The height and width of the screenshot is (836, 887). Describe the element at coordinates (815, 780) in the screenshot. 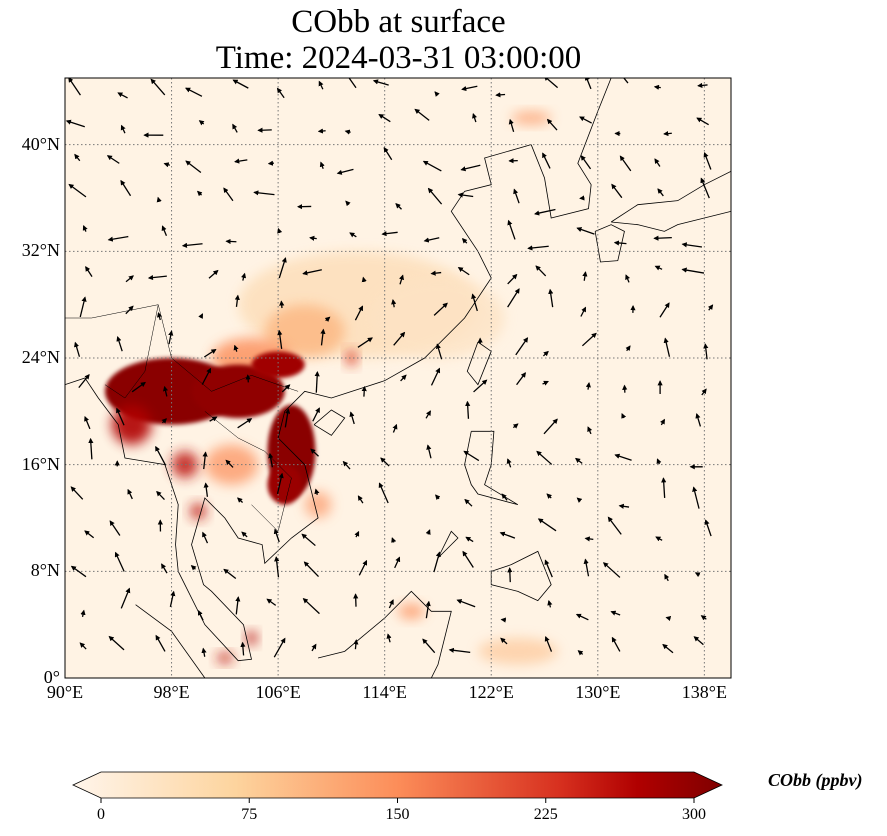

I see `colorbar-label: CObb (ppbv)` at that location.